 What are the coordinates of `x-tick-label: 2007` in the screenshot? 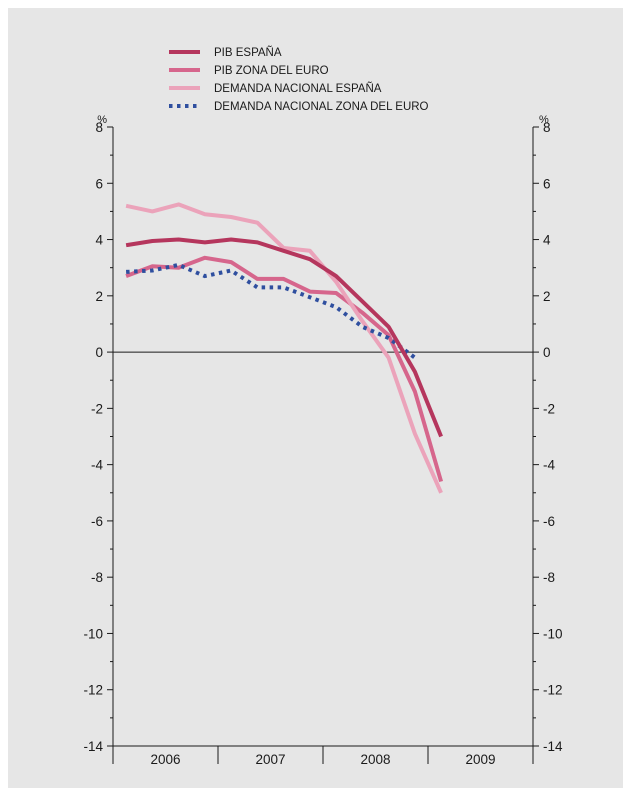 It's located at (270, 759).